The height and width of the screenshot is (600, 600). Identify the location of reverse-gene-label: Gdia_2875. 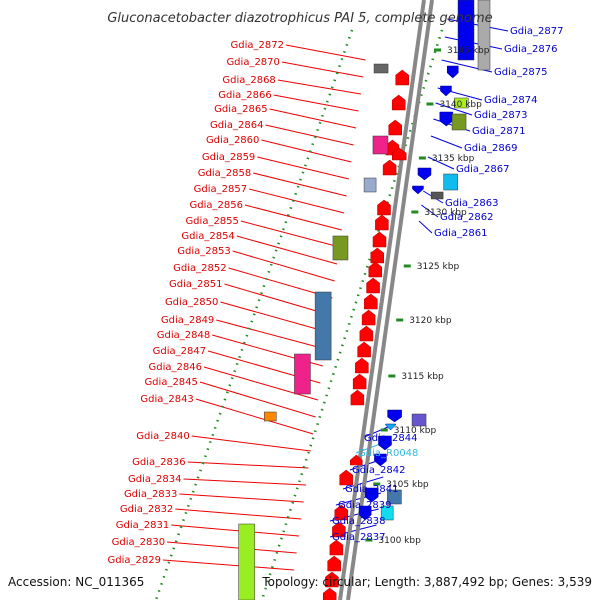
(520, 72).